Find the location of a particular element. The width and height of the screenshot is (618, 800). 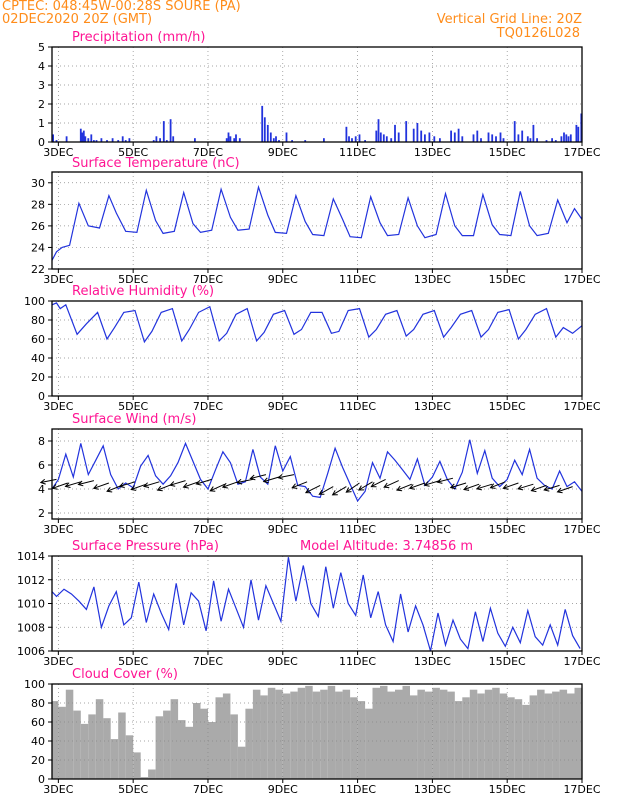

y-tick-label: 40 is located at coordinates (38, 358).